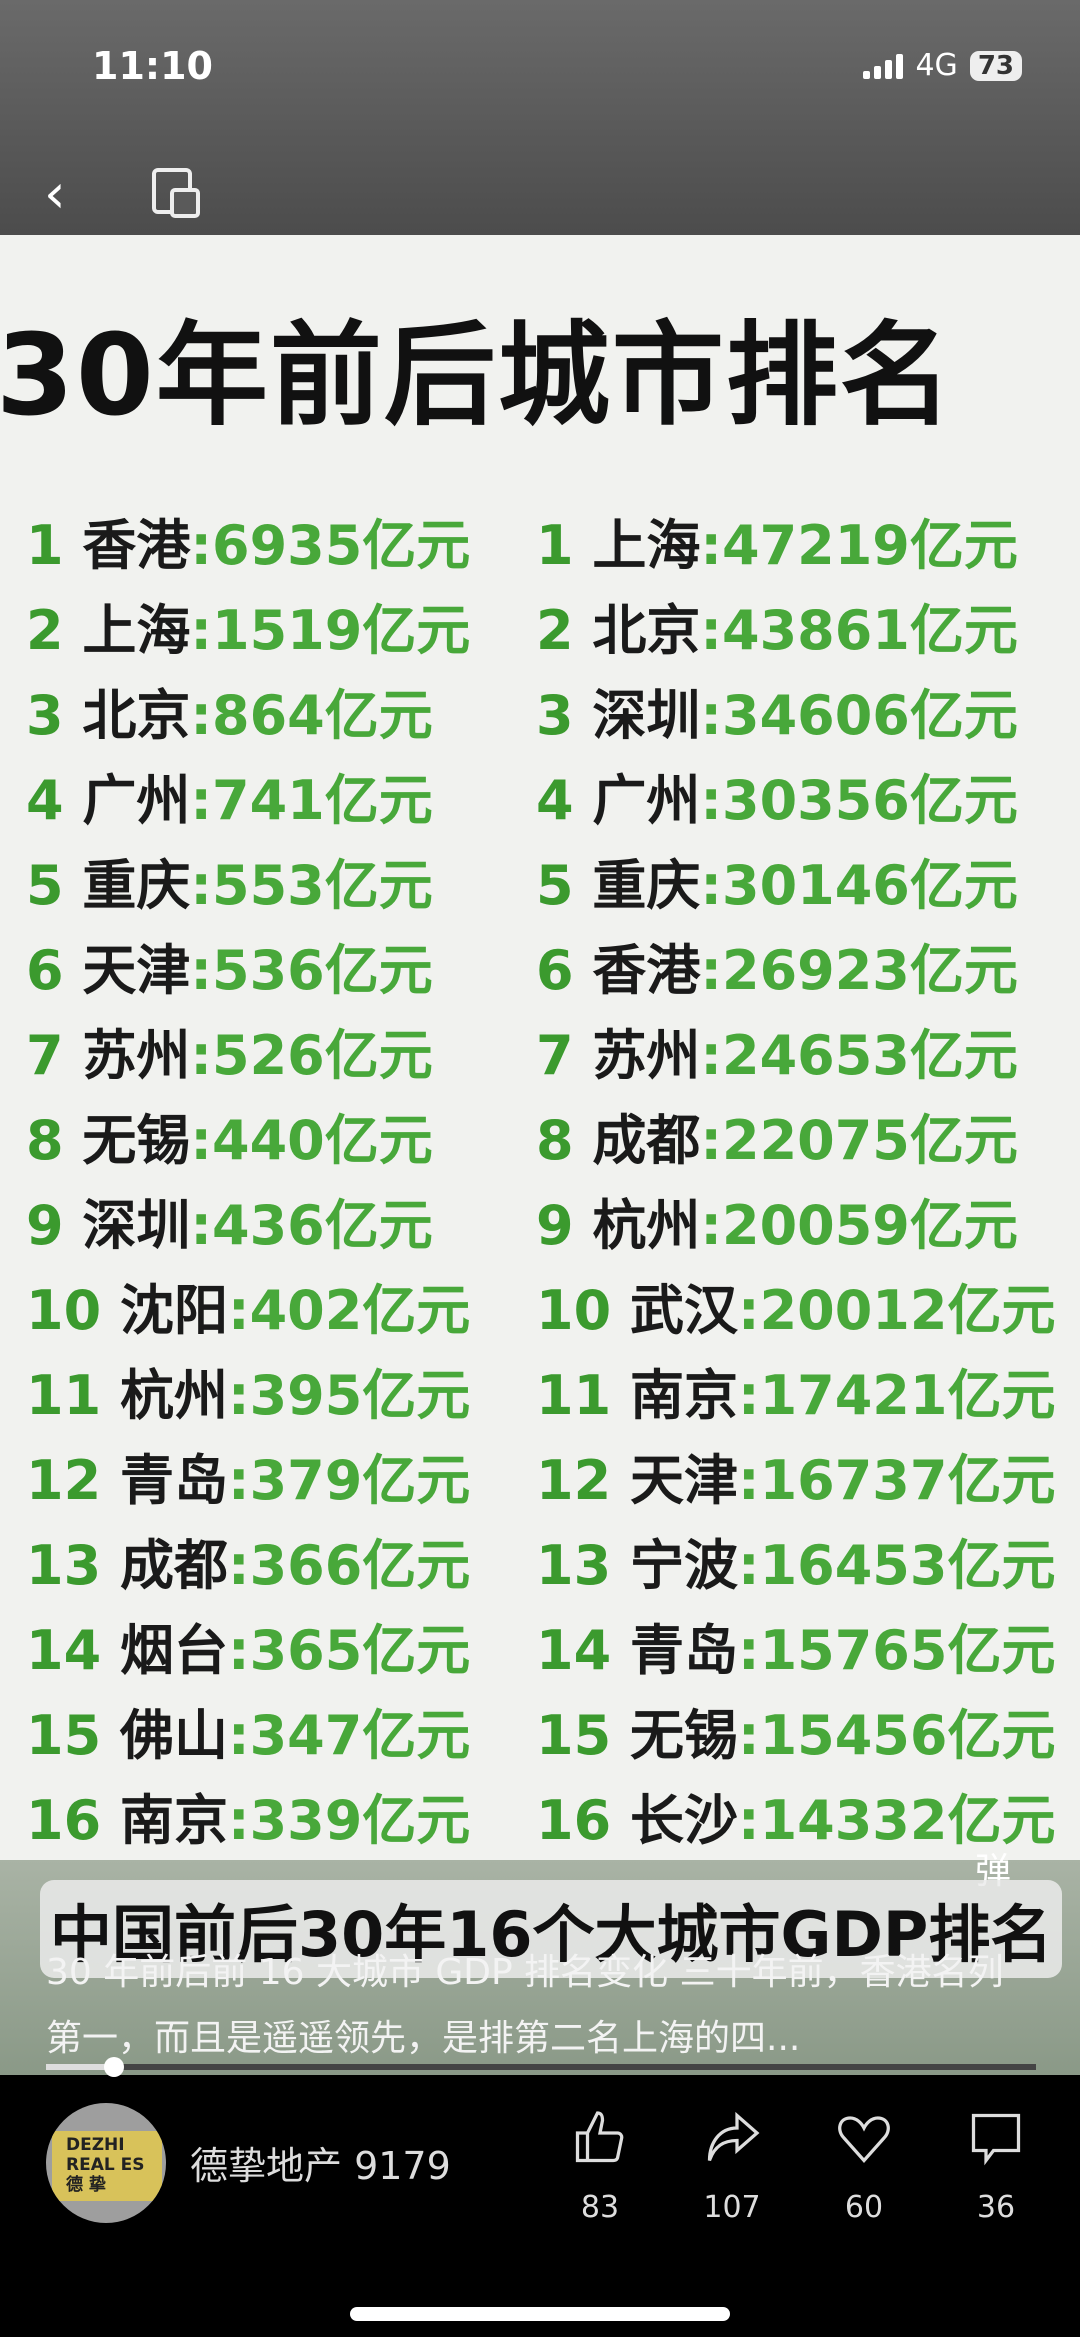  I want to click on ranking-row: 1 上海:47219亿元, so click(777, 545).